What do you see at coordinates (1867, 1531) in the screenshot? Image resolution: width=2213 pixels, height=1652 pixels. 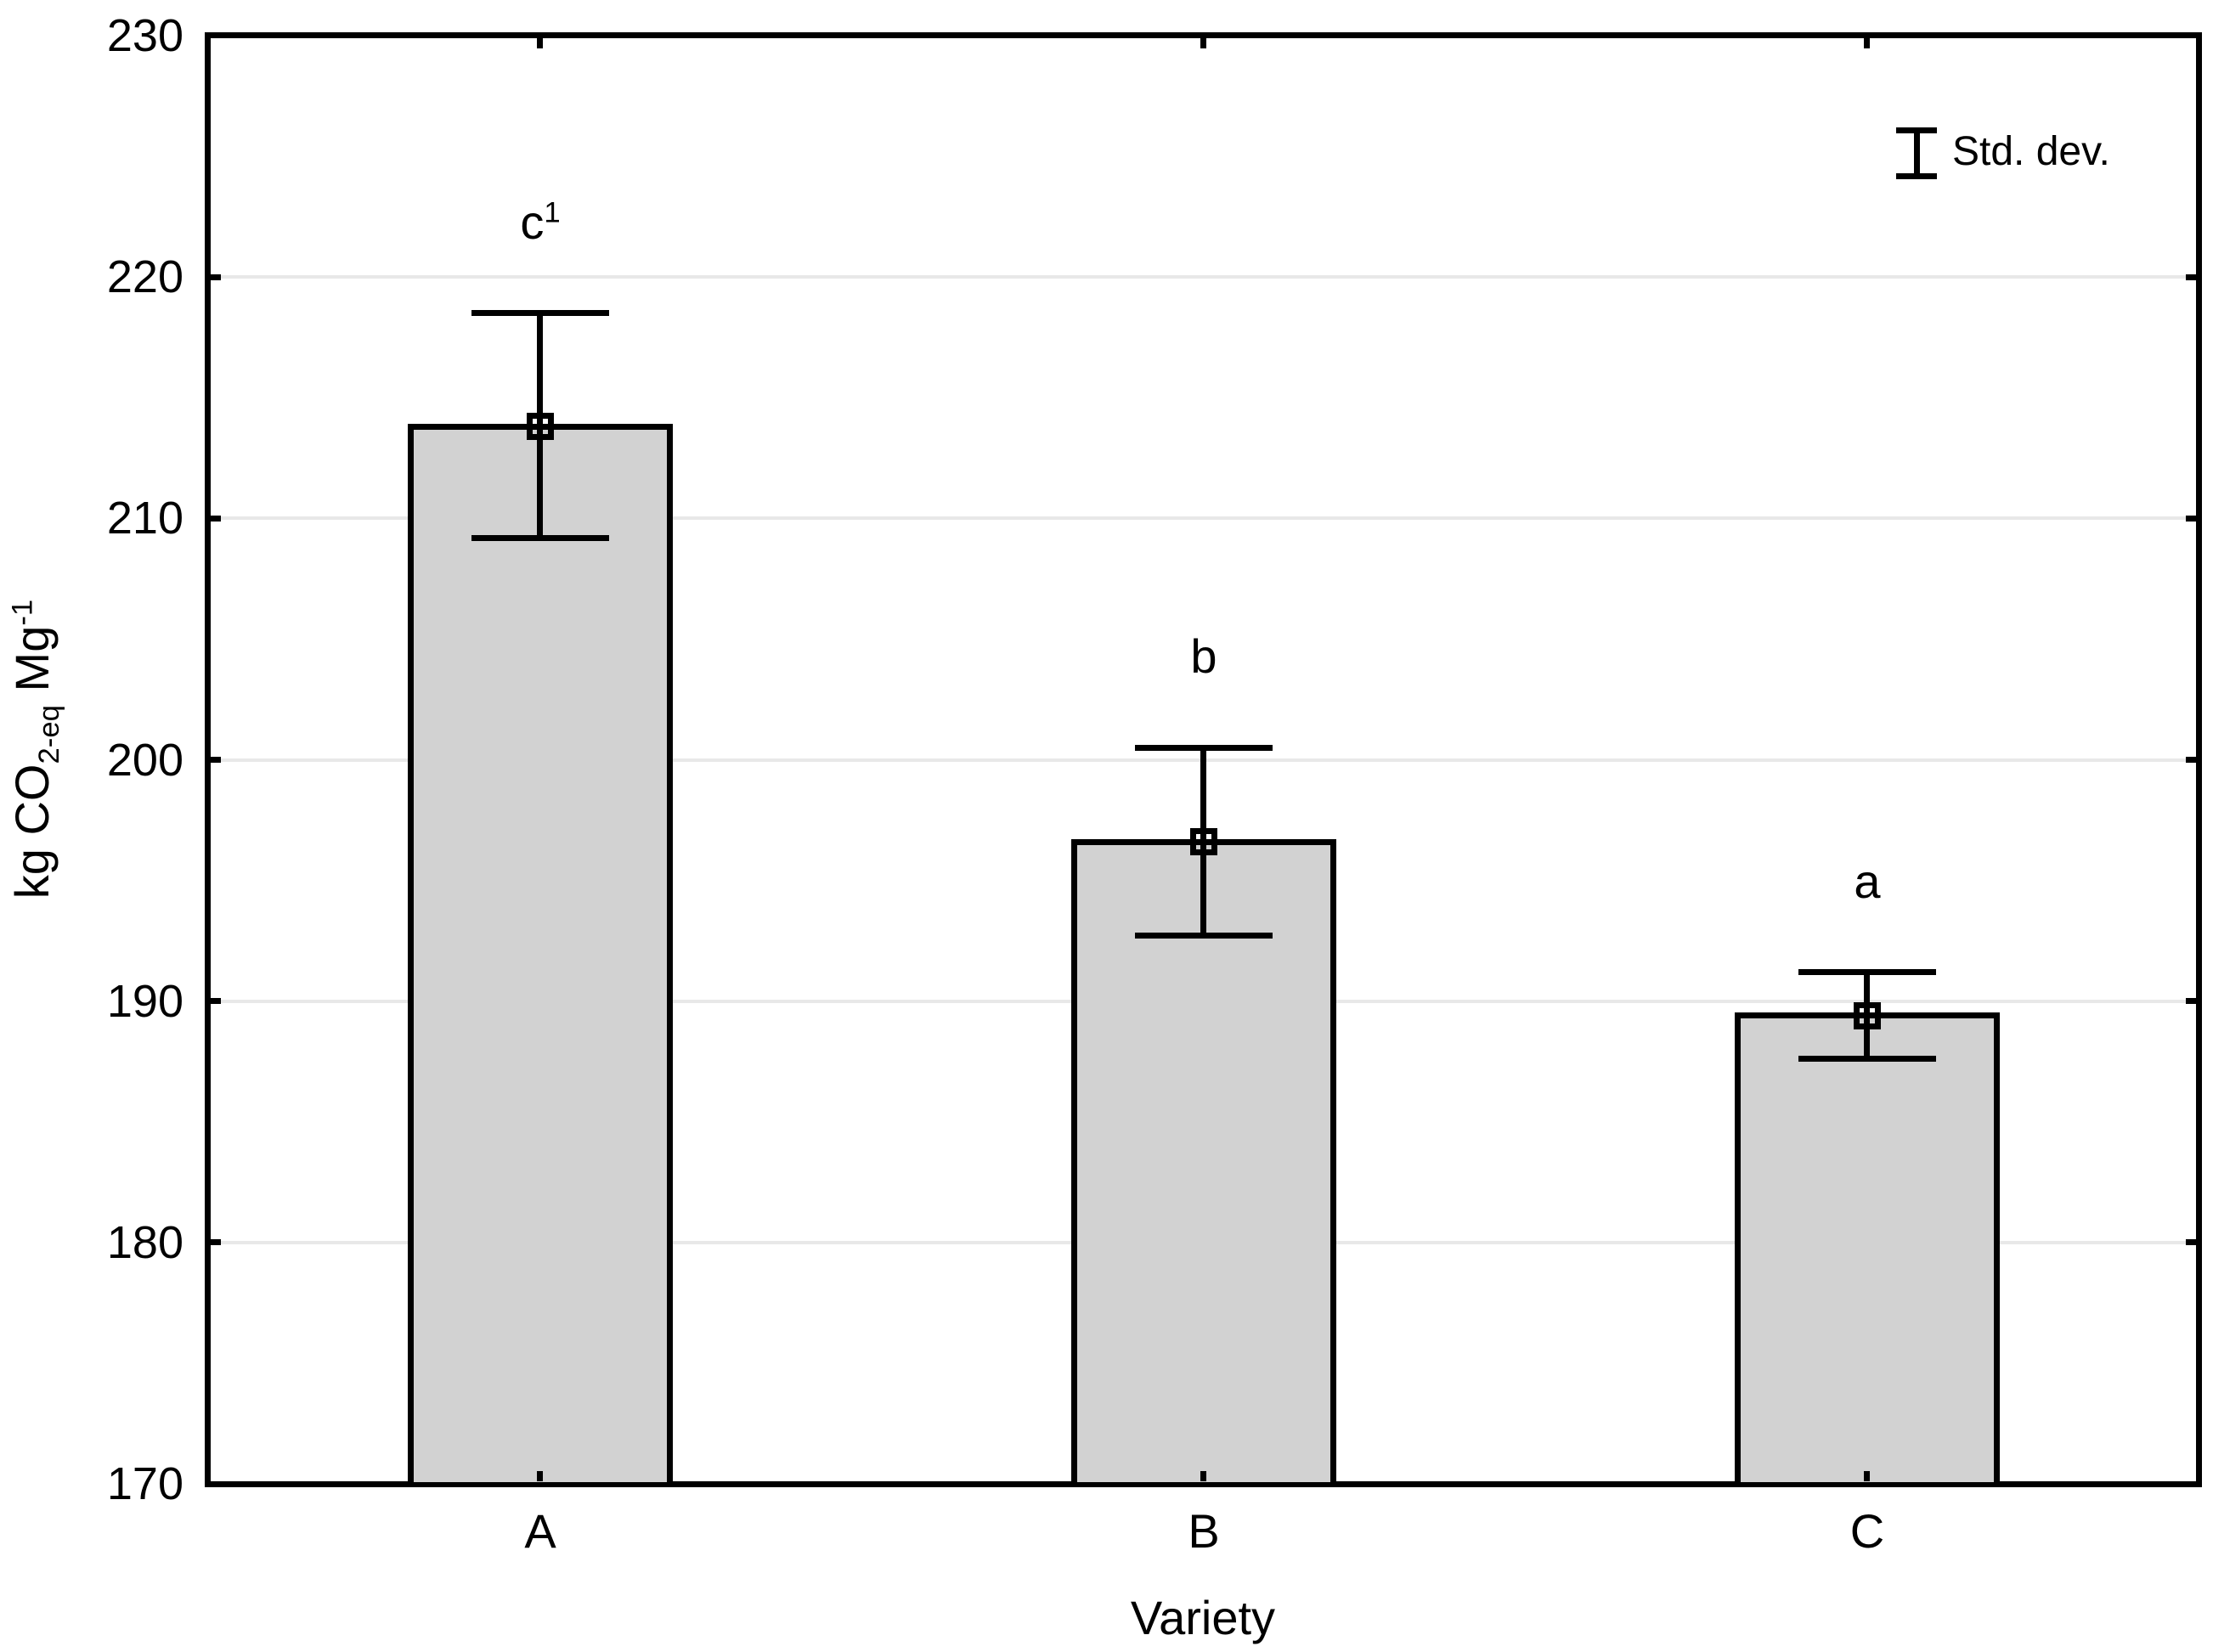 I see `category-label: C` at bounding box center [1867, 1531].